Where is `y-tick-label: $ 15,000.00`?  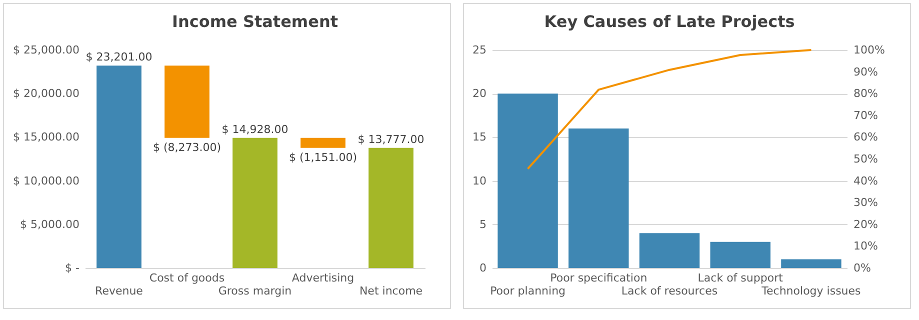
y-tick-label: $ 15,000.00 is located at coordinates (46, 137).